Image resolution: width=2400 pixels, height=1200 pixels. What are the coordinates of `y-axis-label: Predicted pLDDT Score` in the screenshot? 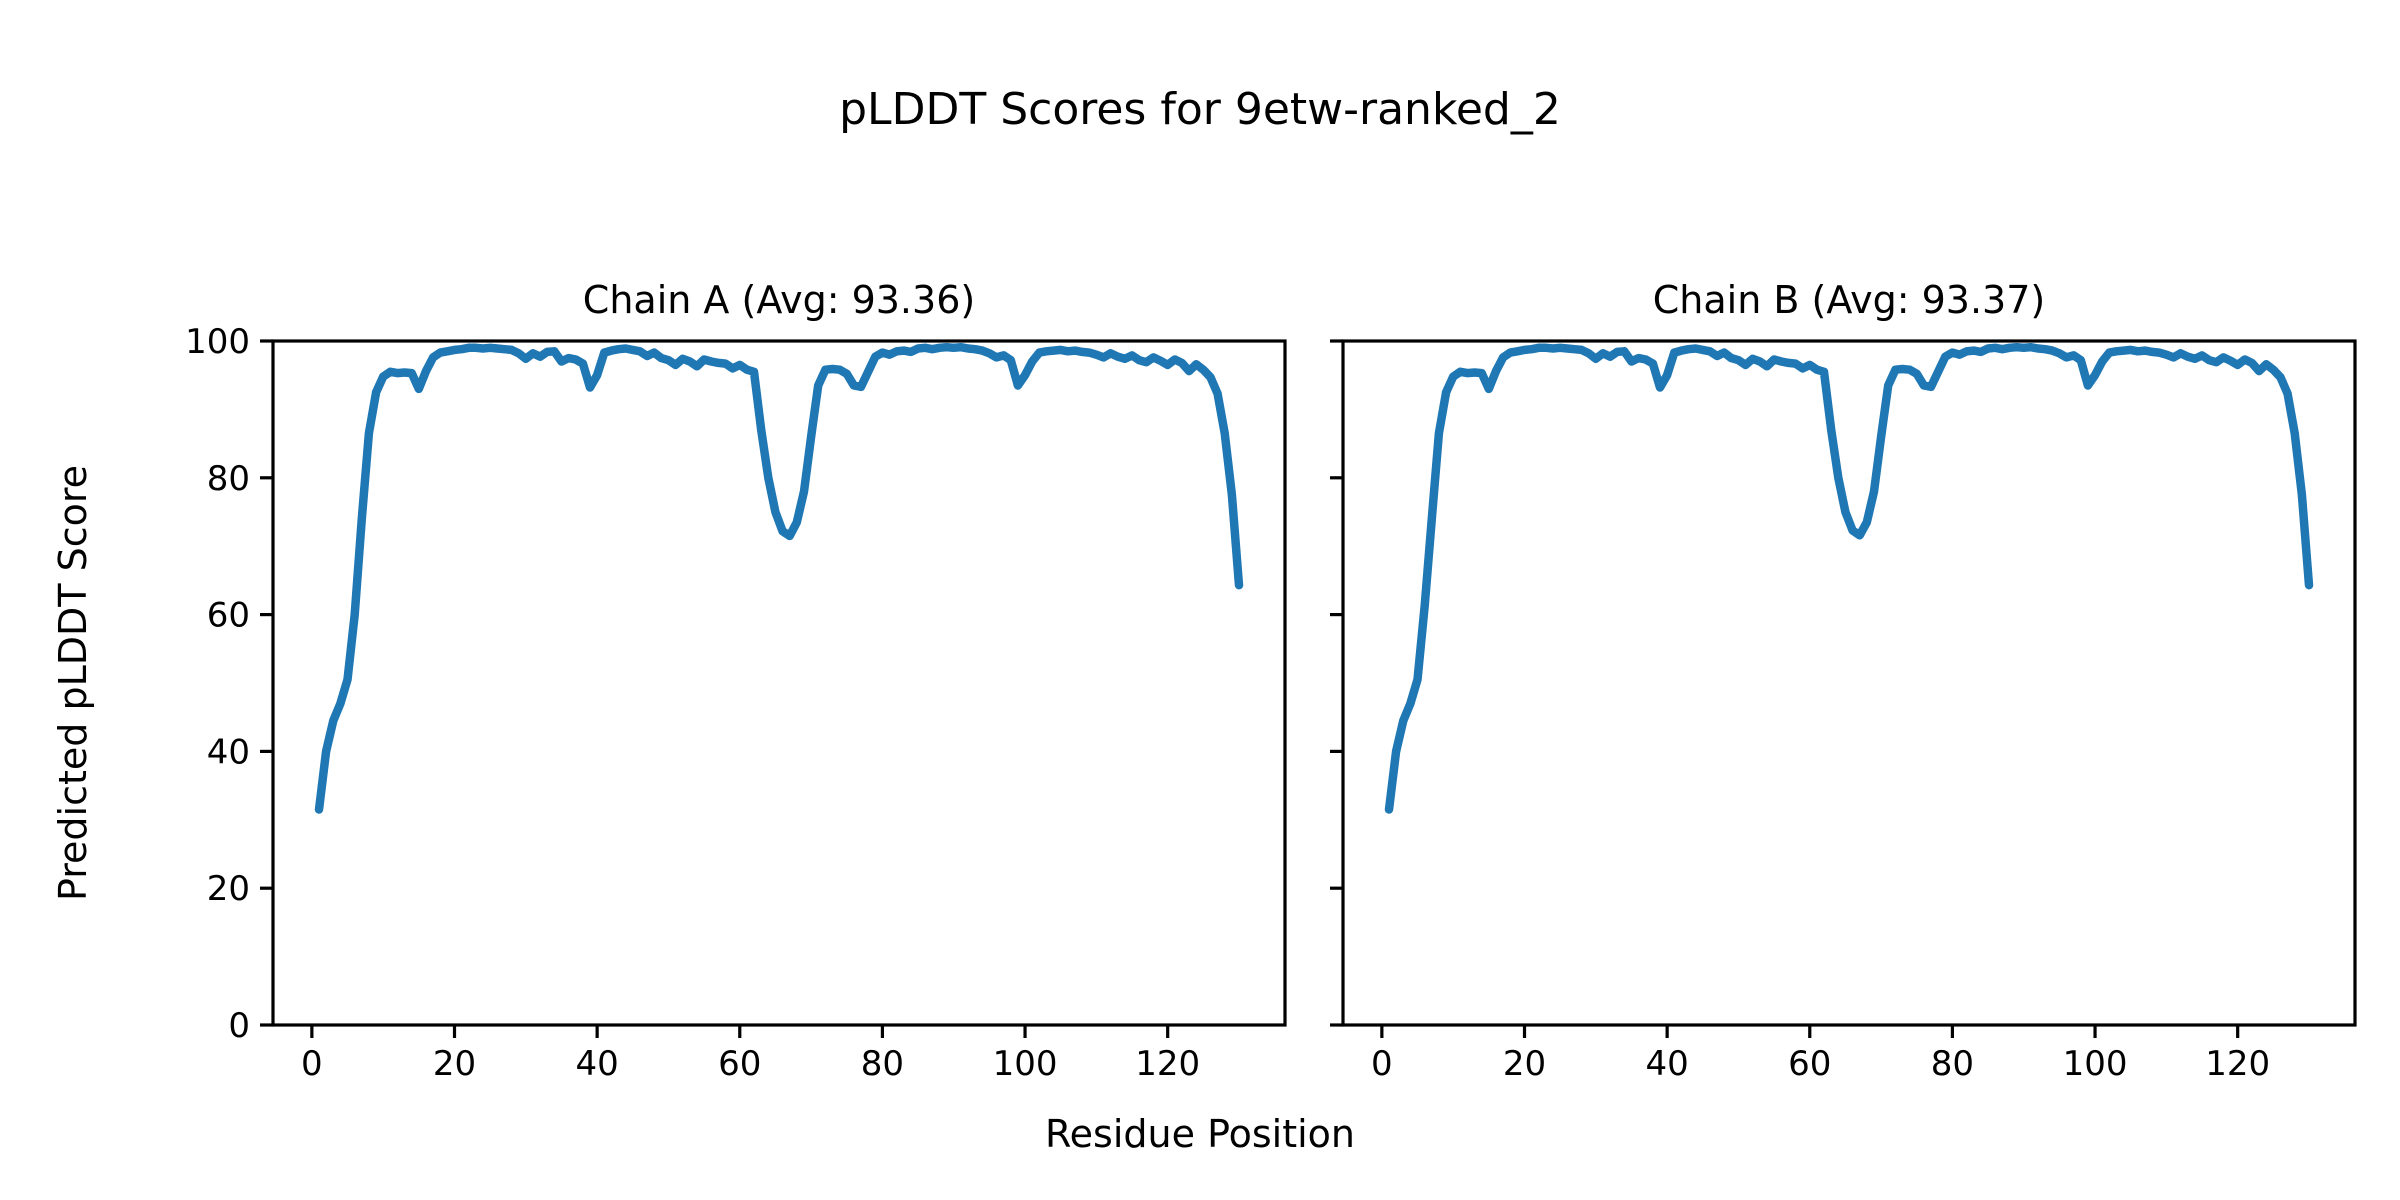 It's located at (73, 683).